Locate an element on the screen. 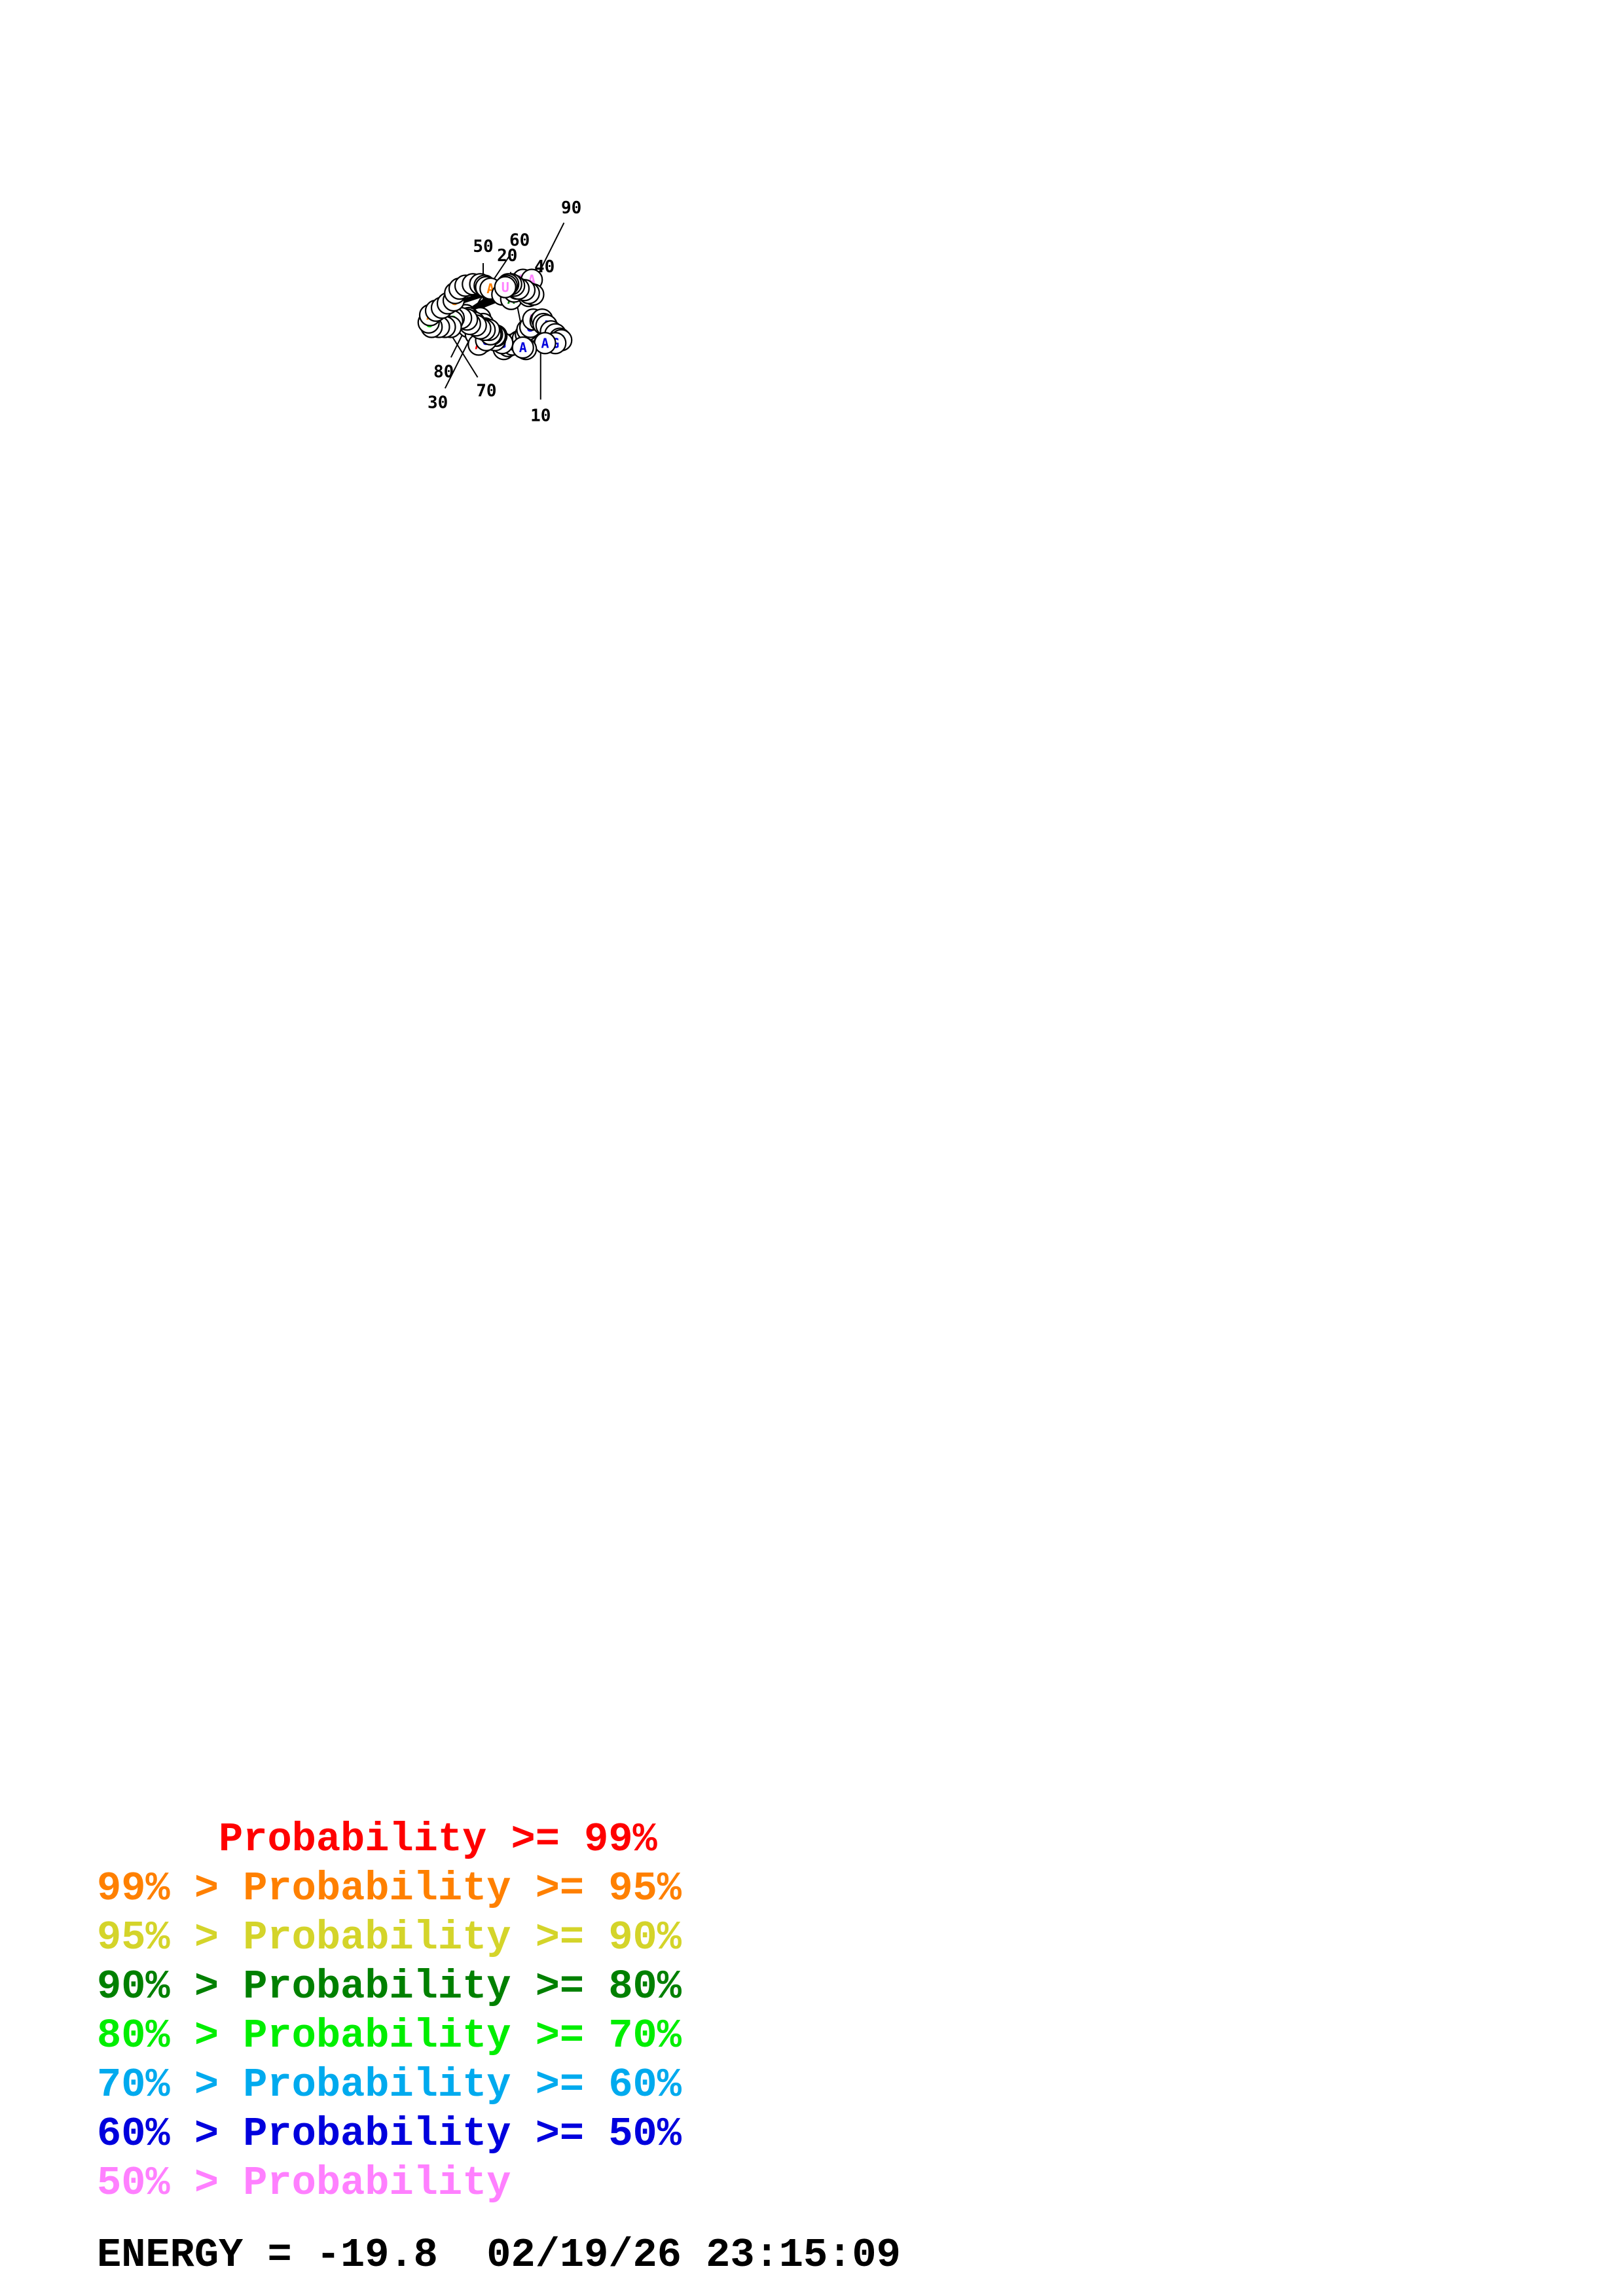 The height and width of the screenshot is (2296, 1623). position-label: 90 is located at coordinates (571, 208).